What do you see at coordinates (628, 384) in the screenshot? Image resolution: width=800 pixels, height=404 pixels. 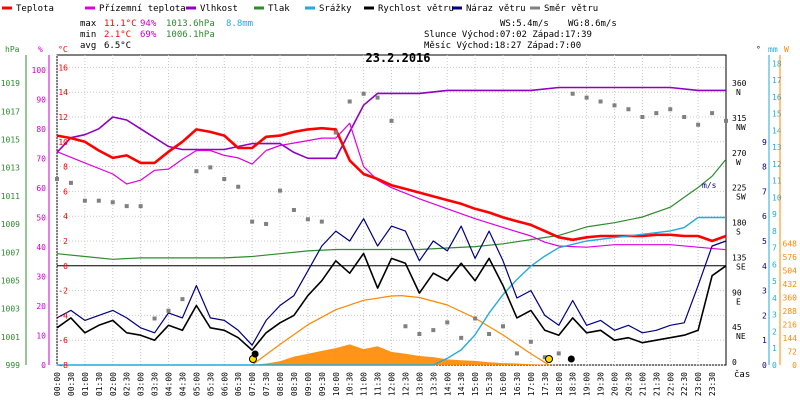 I see `x-tick-label: 20:30` at bounding box center [628, 384].